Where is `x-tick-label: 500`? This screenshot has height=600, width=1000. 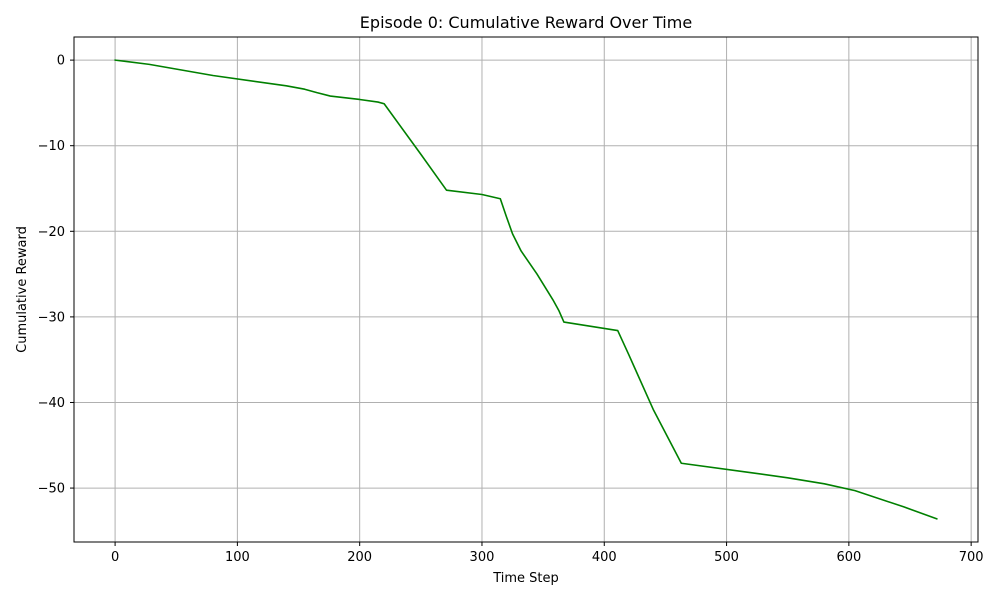
x-tick-label: 500 is located at coordinates (726, 557).